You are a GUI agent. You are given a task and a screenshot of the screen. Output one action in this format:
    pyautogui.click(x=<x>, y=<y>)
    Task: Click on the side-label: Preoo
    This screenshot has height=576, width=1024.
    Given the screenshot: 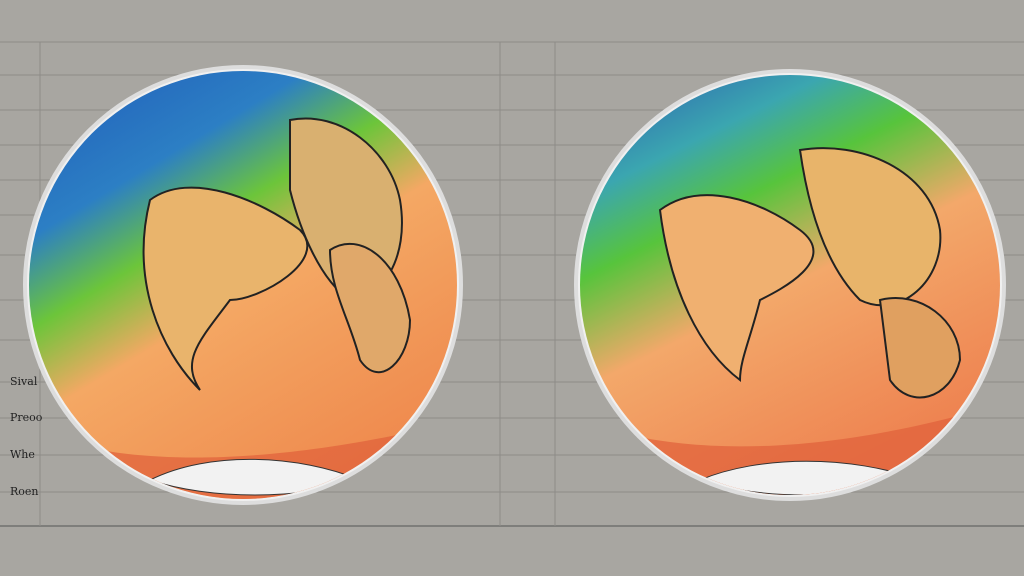 What is the action you would take?
    pyautogui.click(x=26, y=417)
    